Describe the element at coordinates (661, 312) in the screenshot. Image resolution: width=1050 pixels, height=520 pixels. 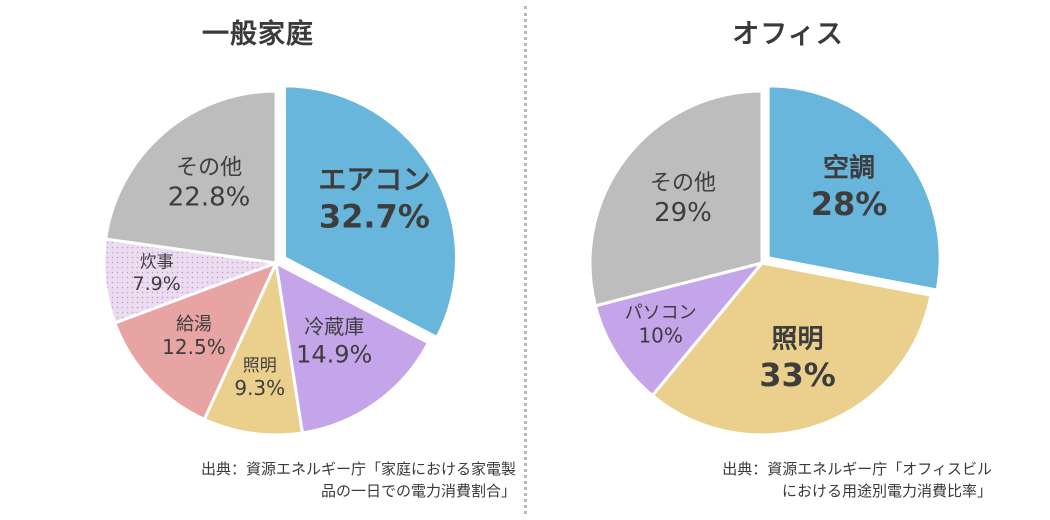
I see `office-pie-label-slice-2: パソコン` at that location.